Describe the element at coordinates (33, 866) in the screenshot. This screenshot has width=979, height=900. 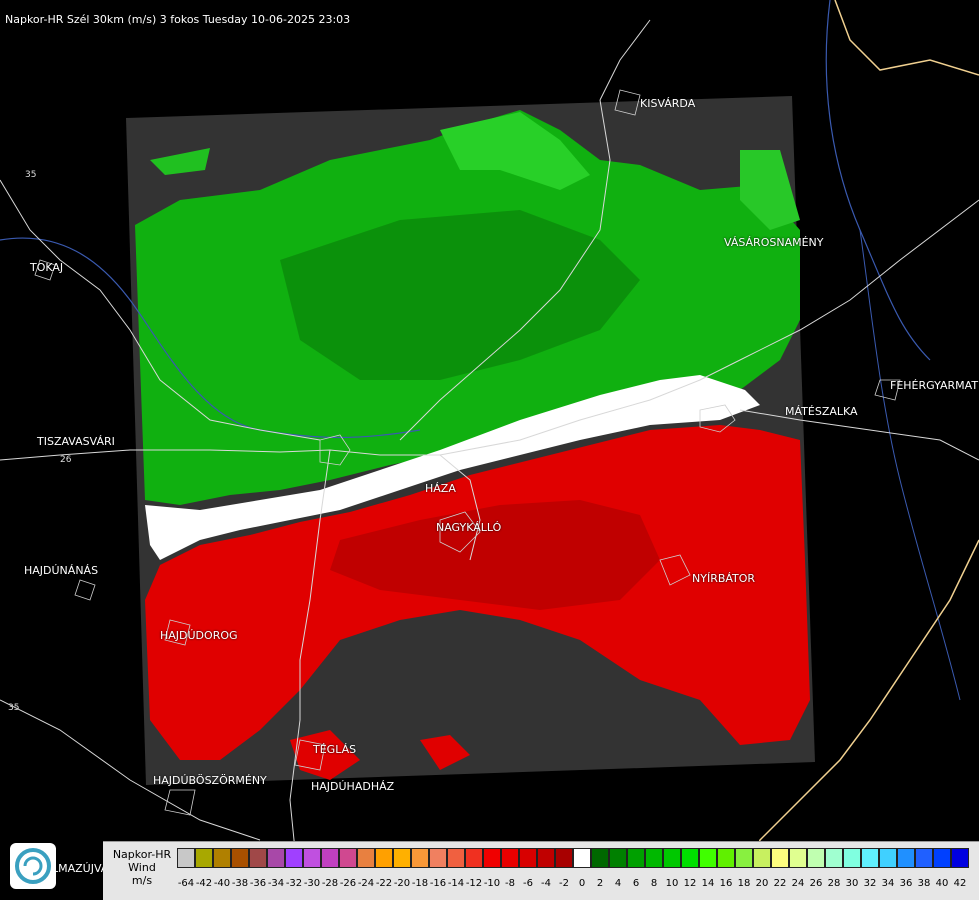
I see `logo-icon` at that location.